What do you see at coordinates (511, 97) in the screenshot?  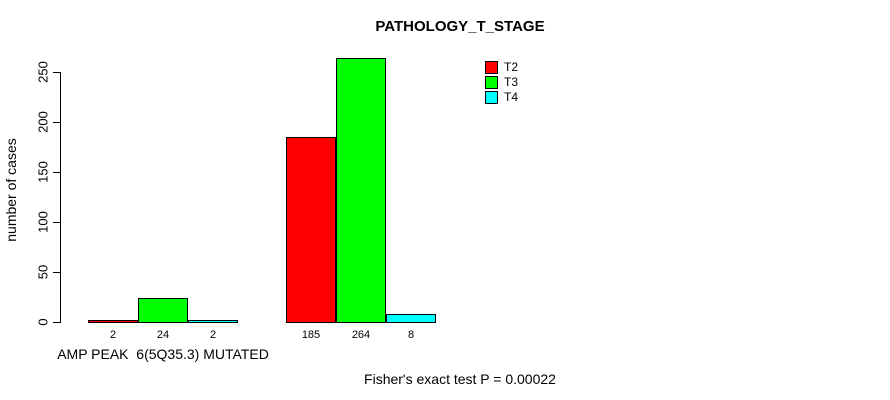 I see `legend-label: T4` at bounding box center [511, 97].